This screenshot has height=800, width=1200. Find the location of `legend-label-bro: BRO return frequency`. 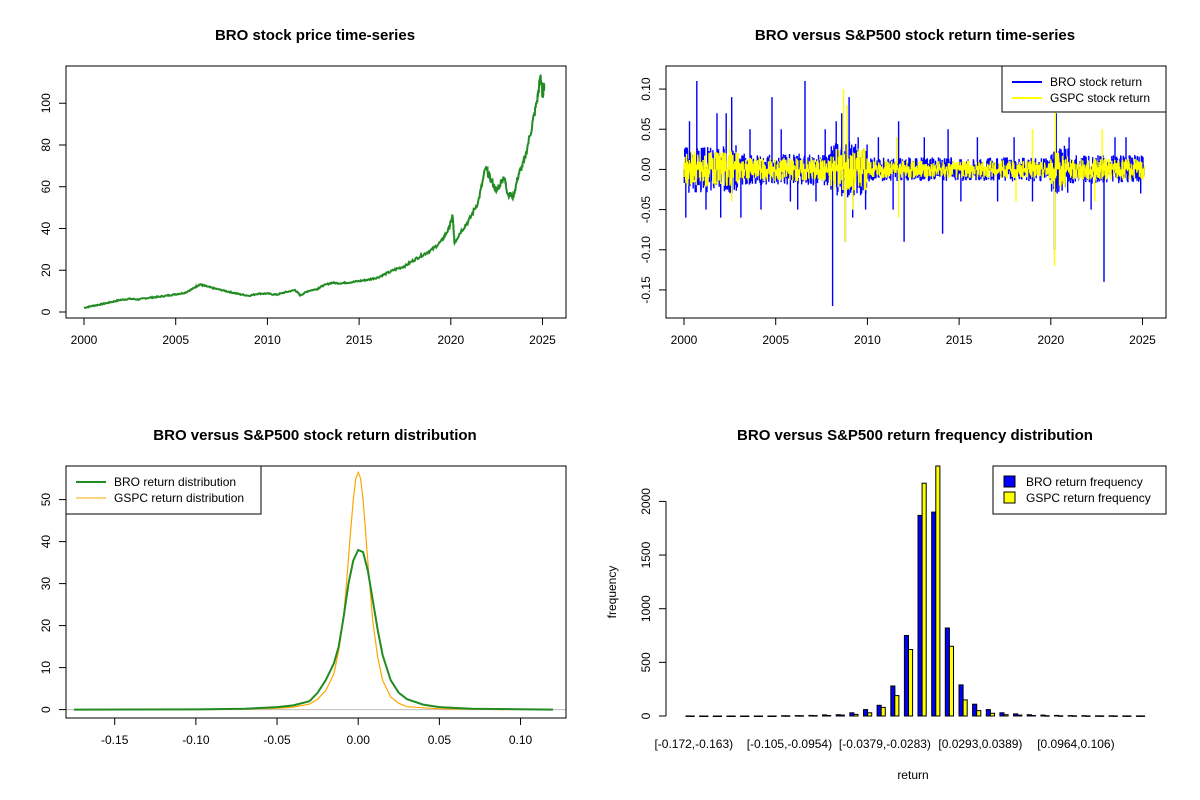

legend-label-bro: BRO return frequency is located at coordinates (1084, 482).